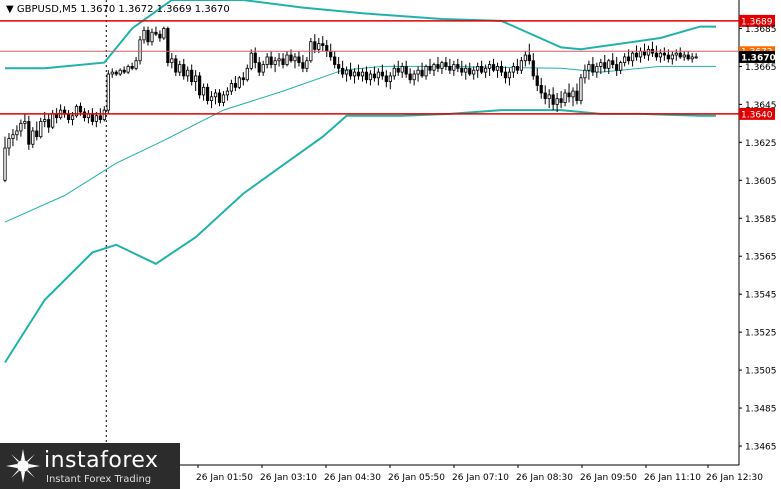 The width and height of the screenshot is (781, 489). What do you see at coordinates (761, 258) in the screenshot?
I see `price-tick-label: 1.3565` at bounding box center [761, 258].